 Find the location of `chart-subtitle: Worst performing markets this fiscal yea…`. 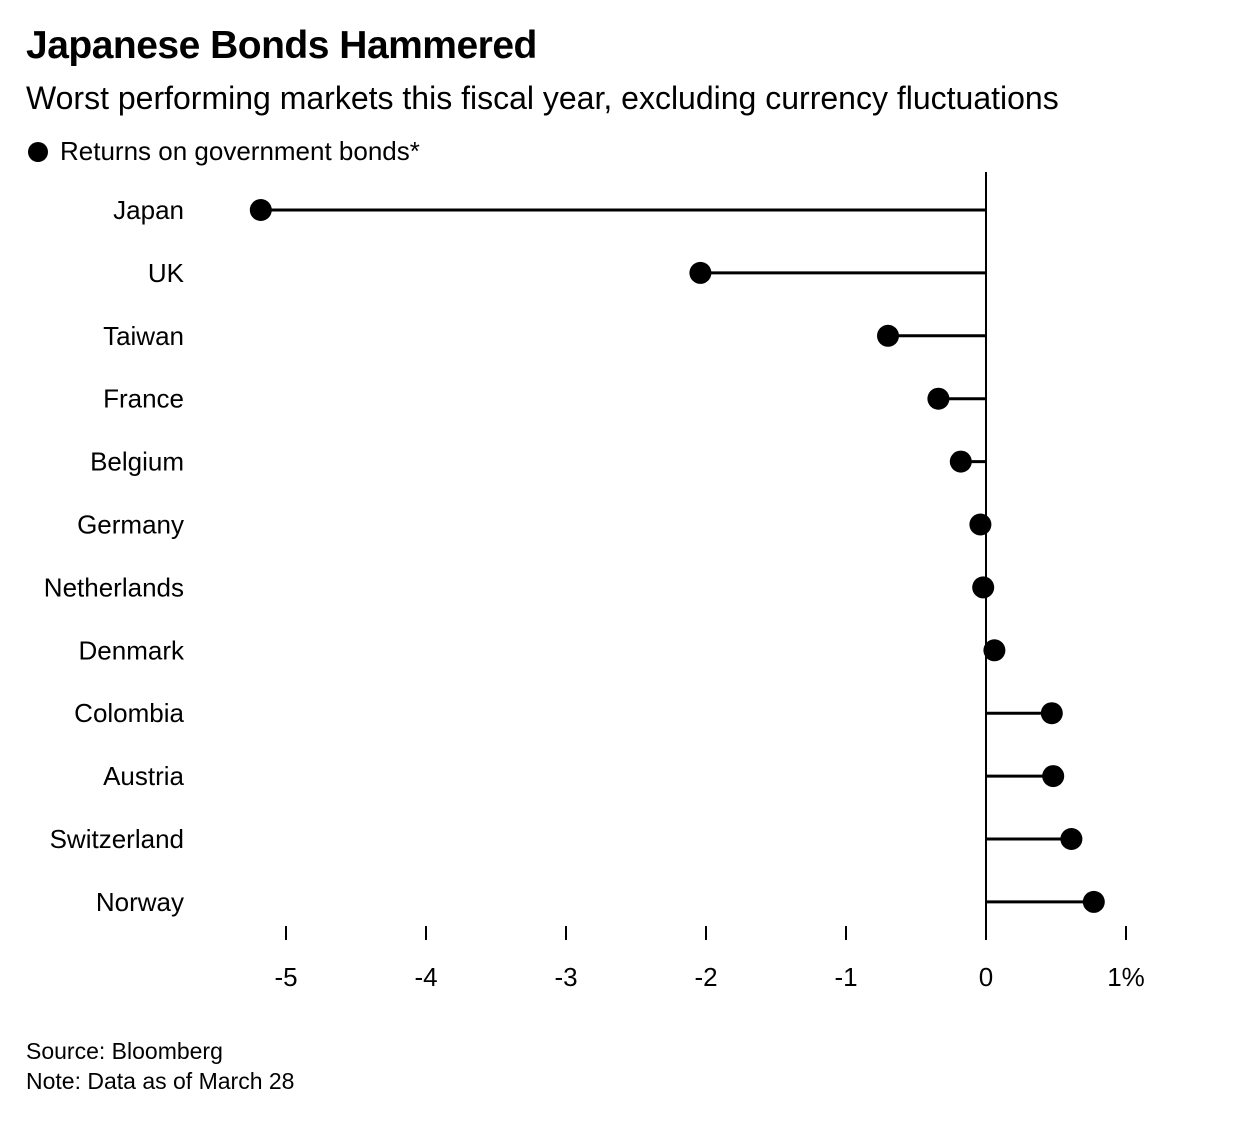

chart-subtitle: Worst performing markets this fiscal yea… is located at coordinates (542, 98).